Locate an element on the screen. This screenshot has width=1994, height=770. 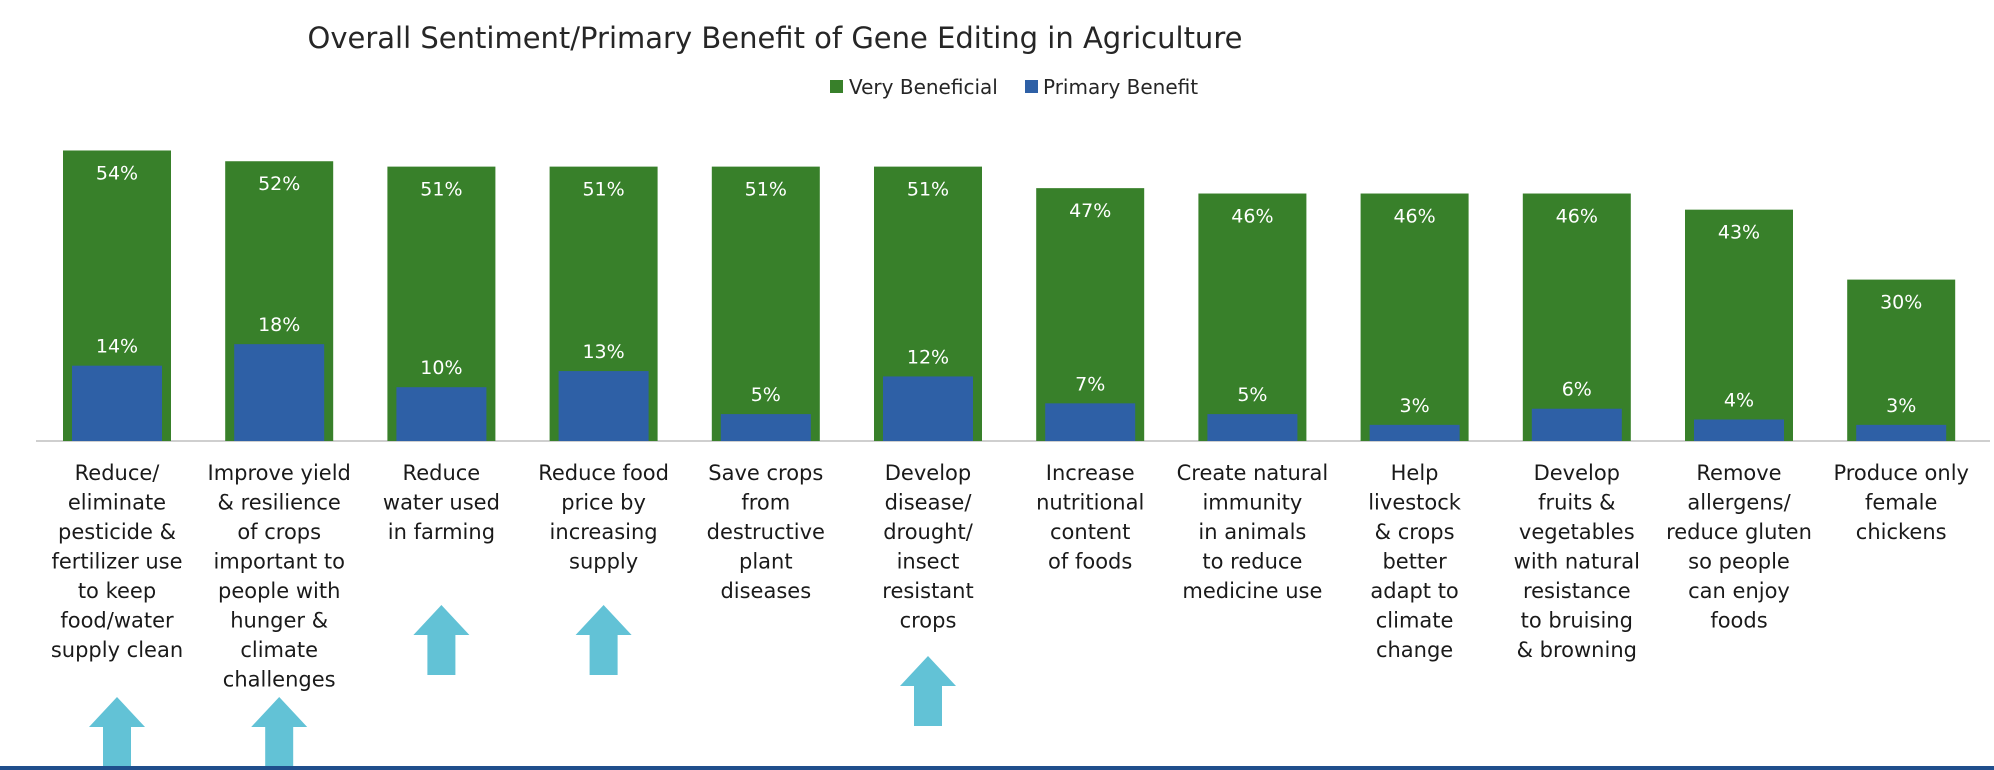
legend-label-primary-benefit: Primary Benefit is located at coordinates (1120, 87).